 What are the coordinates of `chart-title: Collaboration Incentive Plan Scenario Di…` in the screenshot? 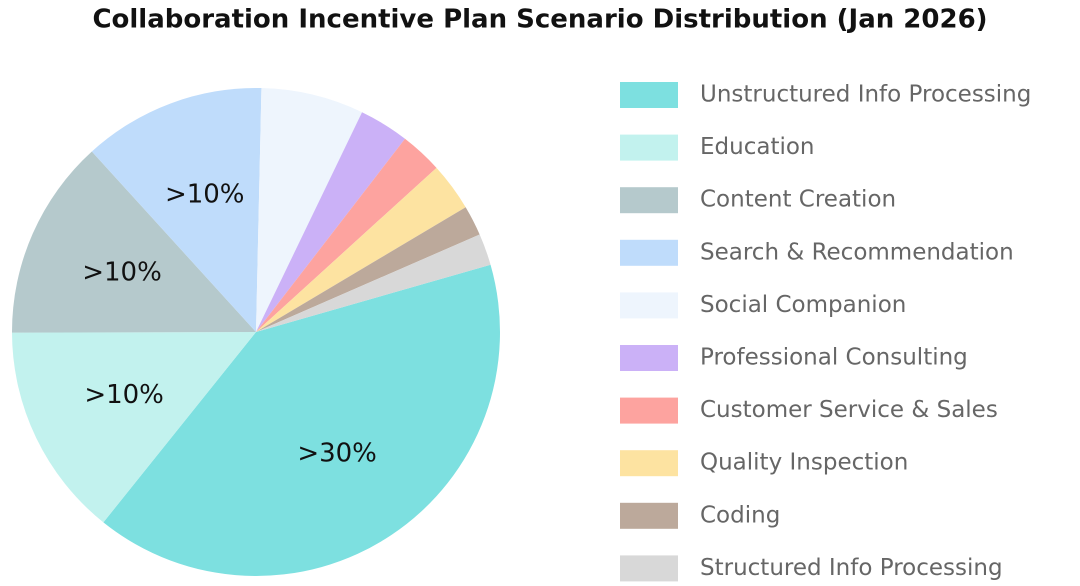 It's located at (539, 20).